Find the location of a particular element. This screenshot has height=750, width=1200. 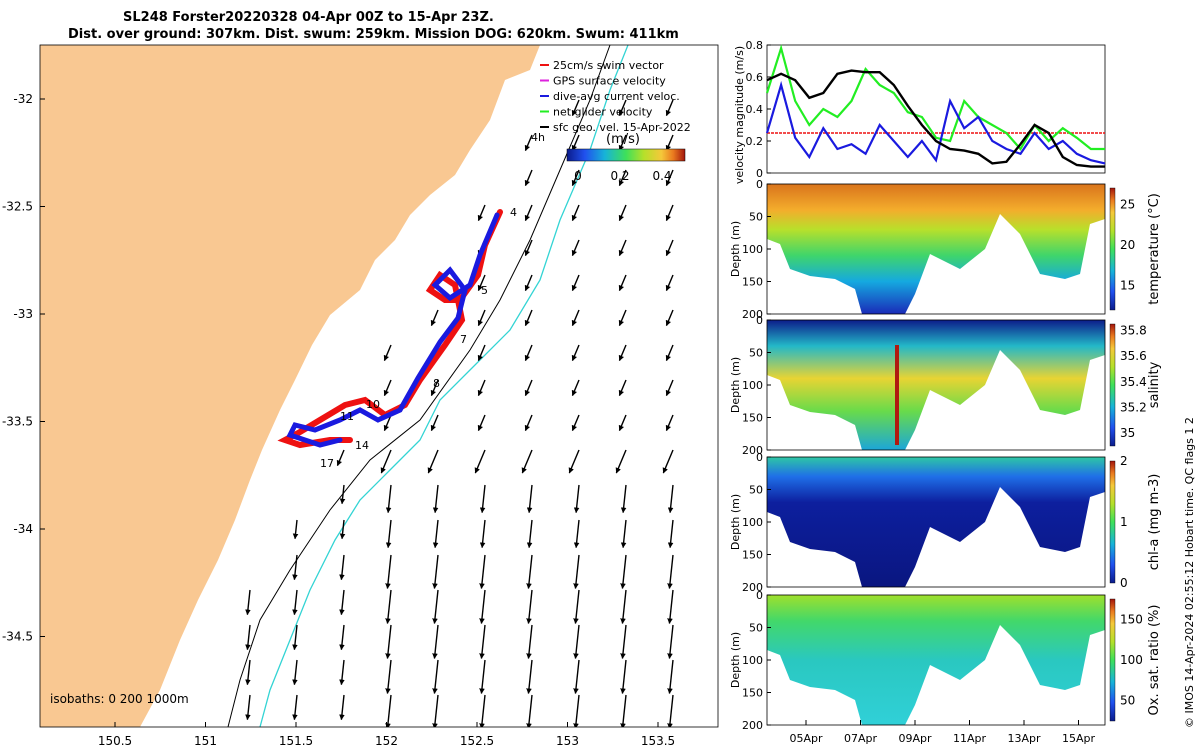

colorbar-variable-label: chl-a (mg m-3) is located at coordinates (1154, 522).